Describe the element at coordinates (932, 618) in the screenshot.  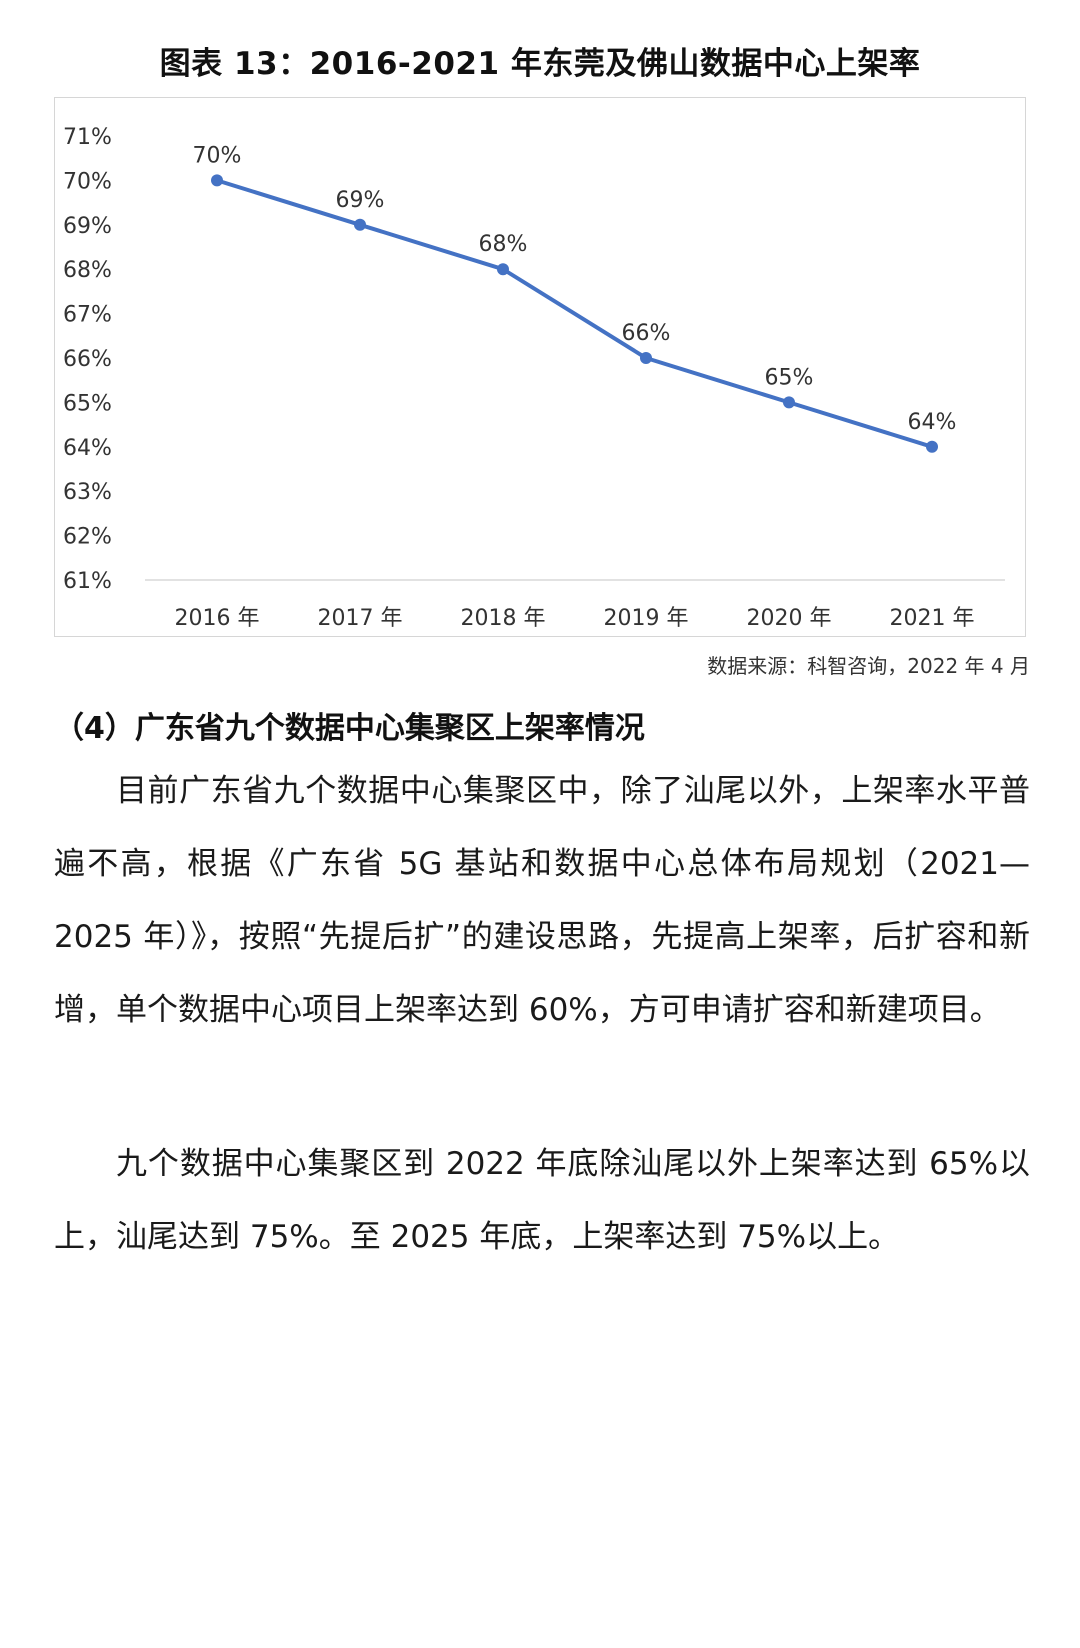
I see `x-tick-label: 2021 年` at that location.